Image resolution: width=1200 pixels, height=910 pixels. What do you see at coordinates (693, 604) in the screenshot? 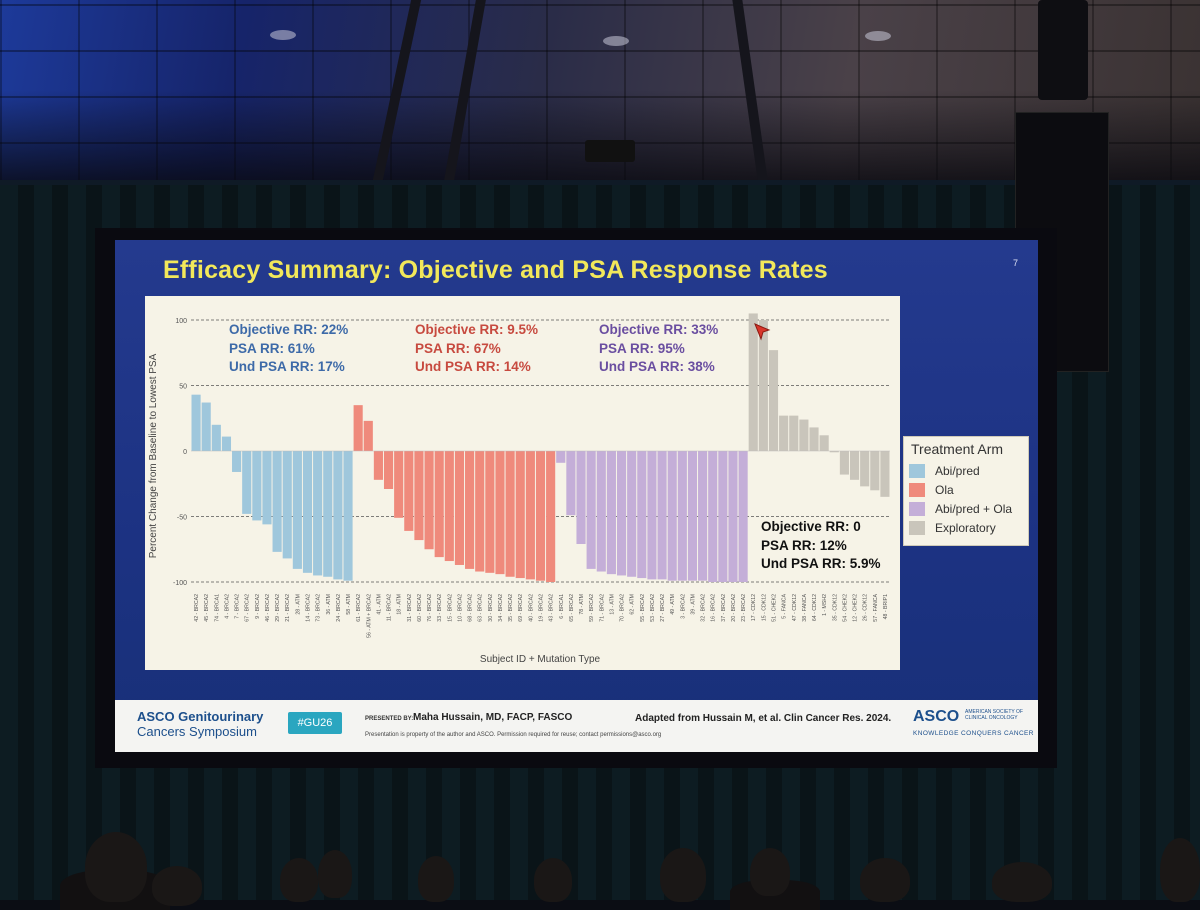
I see `x-tick-label: 39 - ATM` at bounding box center [693, 604].